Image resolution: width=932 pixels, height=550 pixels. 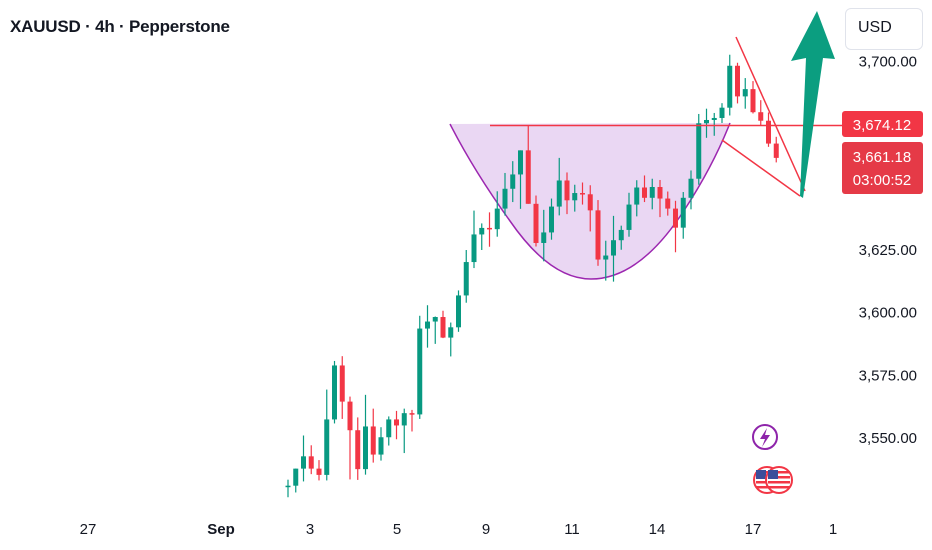 I want to click on x-tick-label: 27, so click(x=88, y=529).